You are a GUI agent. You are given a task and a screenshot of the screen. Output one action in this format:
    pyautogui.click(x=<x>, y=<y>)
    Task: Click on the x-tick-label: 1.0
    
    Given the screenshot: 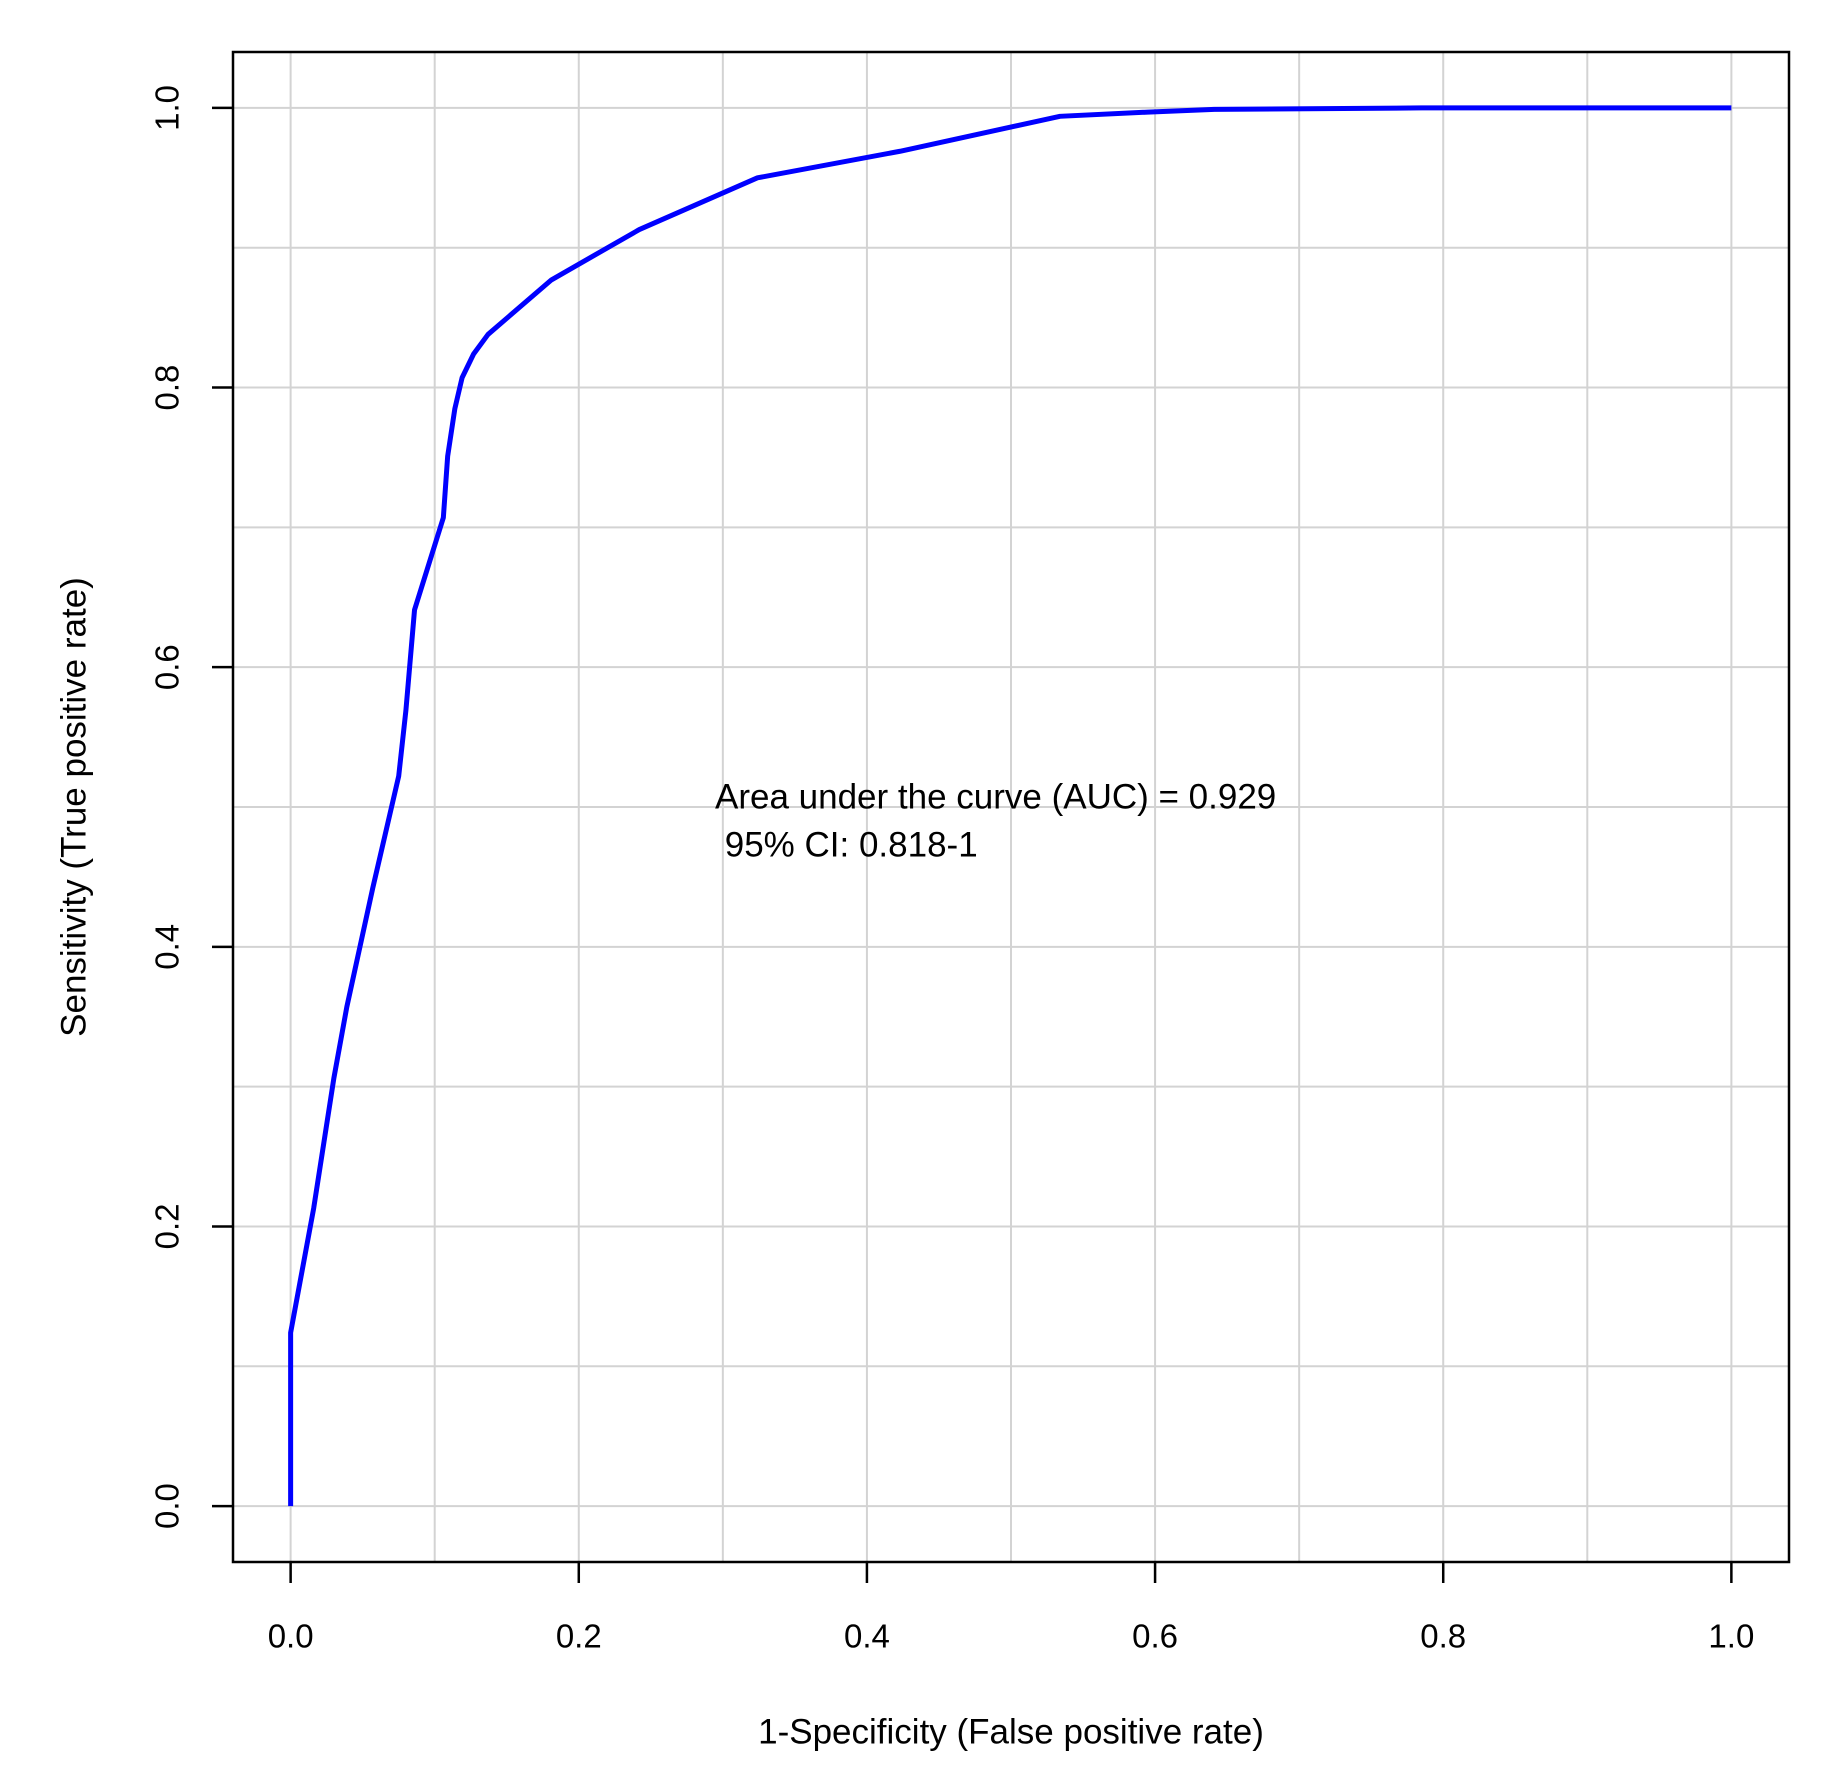 What is the action you would take?
    pyautogui.click(x=1731, y=1636)
    